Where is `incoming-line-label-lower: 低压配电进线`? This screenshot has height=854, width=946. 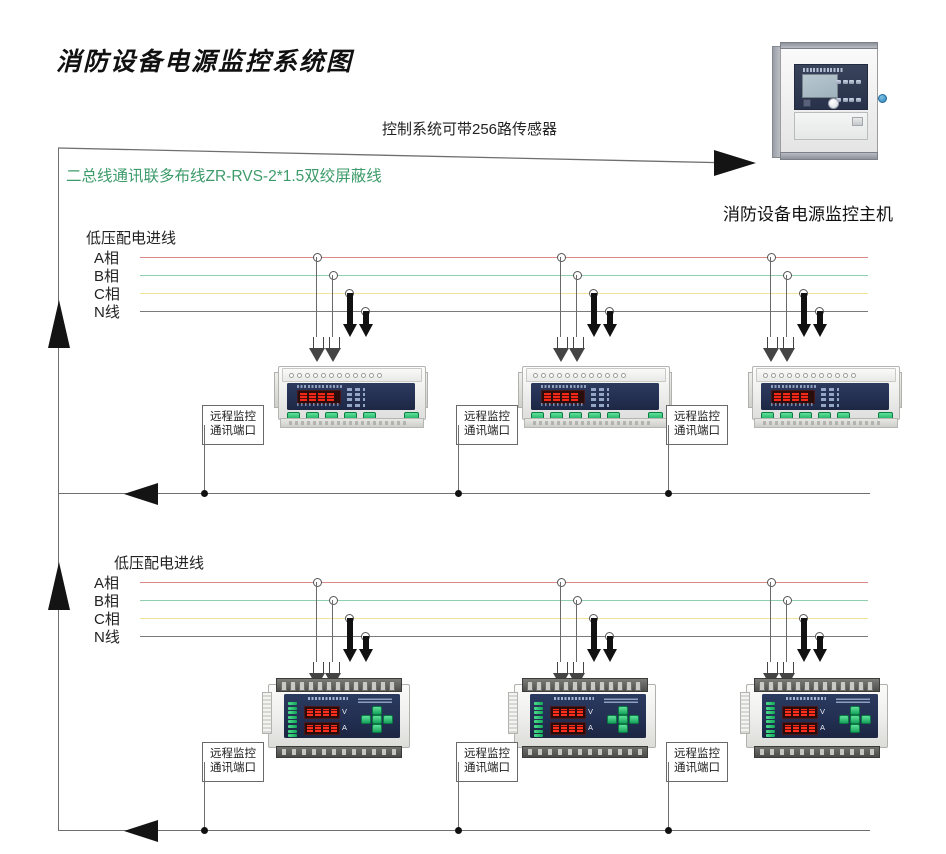 incoming-line-label-lower: 低压配电进线 is located at coordinates (159, 563).